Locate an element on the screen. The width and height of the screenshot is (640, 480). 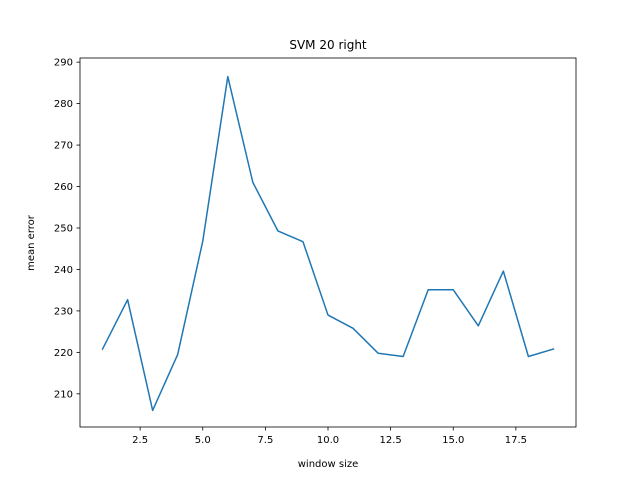
y-tick-label: 250 is located at coordinates (63, 228).